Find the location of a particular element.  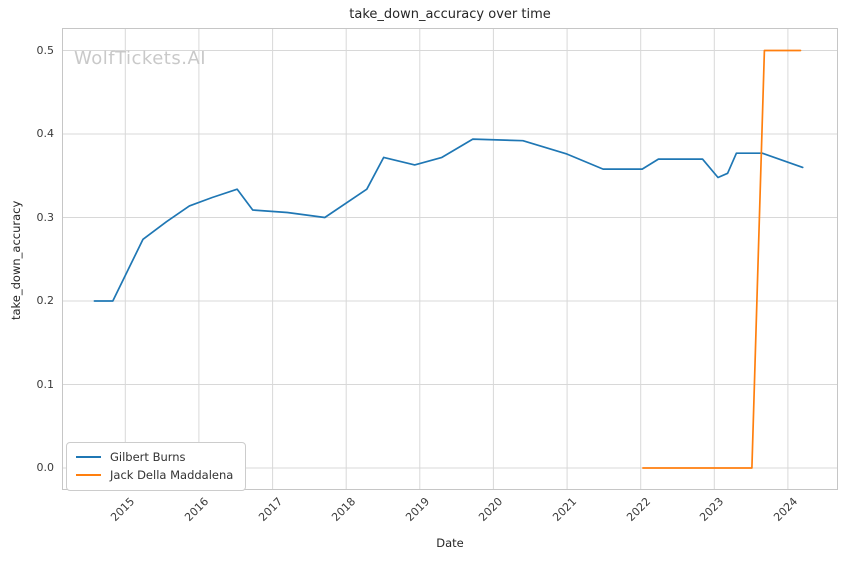

x-tick-label-2015: 2015 is located at coordinates (123, 509).